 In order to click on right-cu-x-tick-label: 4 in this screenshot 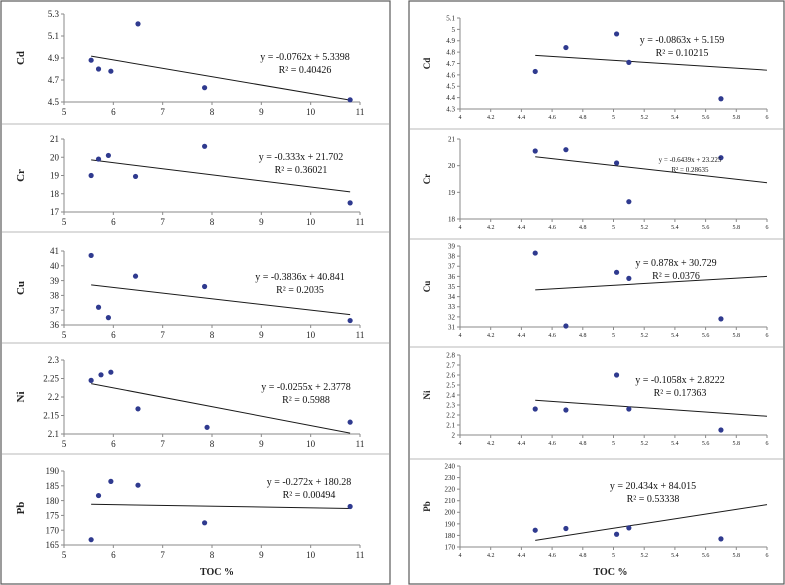, I will do `click(460, 336)`.